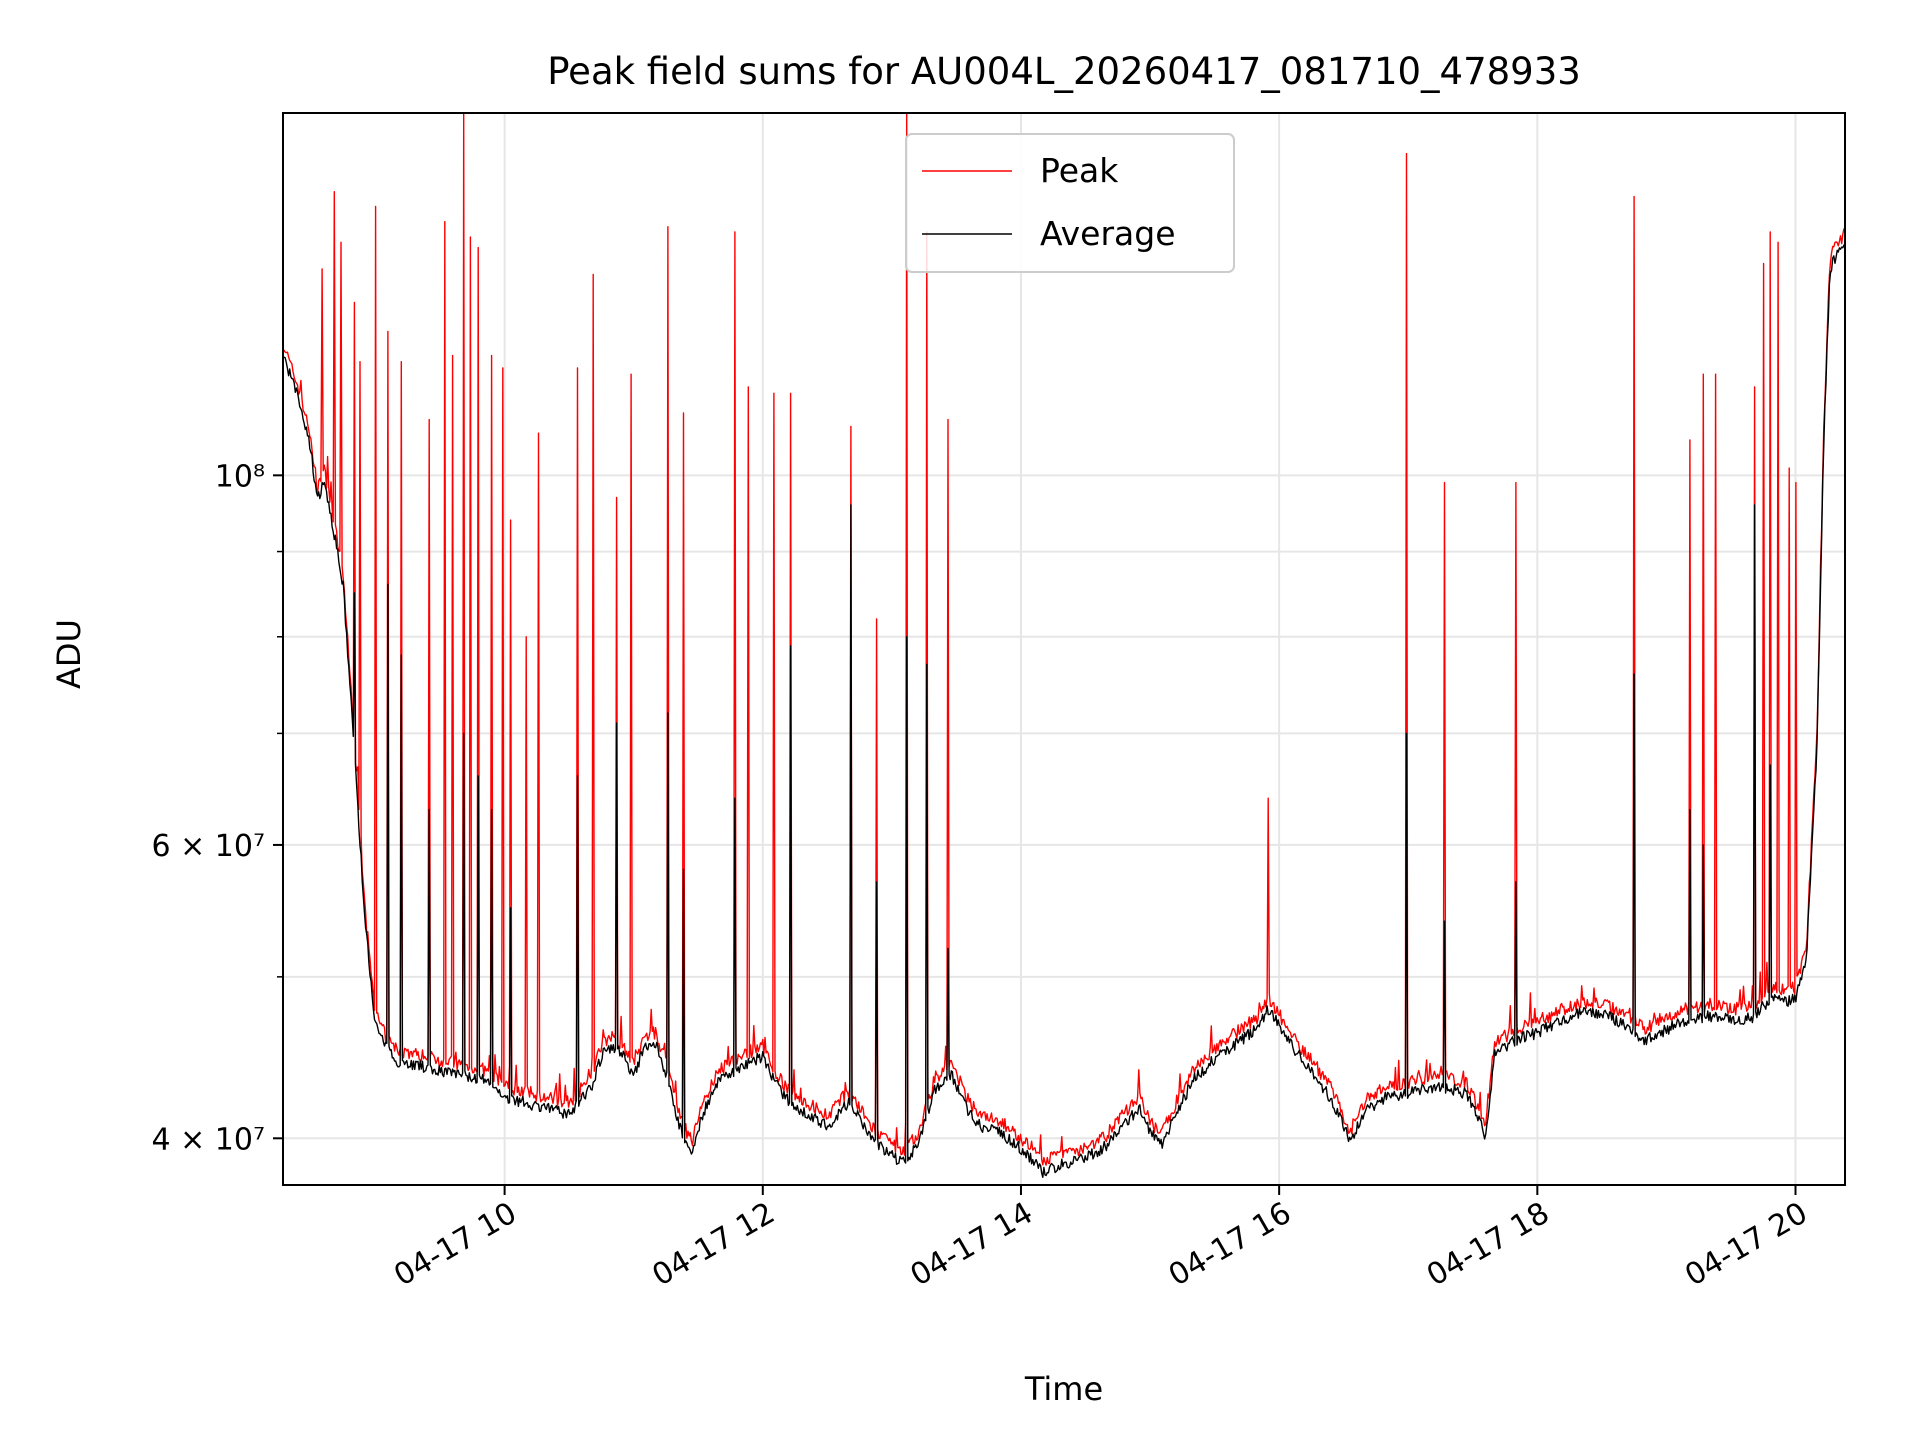 Image resolution: width=1920 pixels, height=1440 pixels. What do you see at coordinates (209, 1139) in the screenshot?
I see `y-tick-label: 4 × 10⁷` at bounding box center [209, 1139].